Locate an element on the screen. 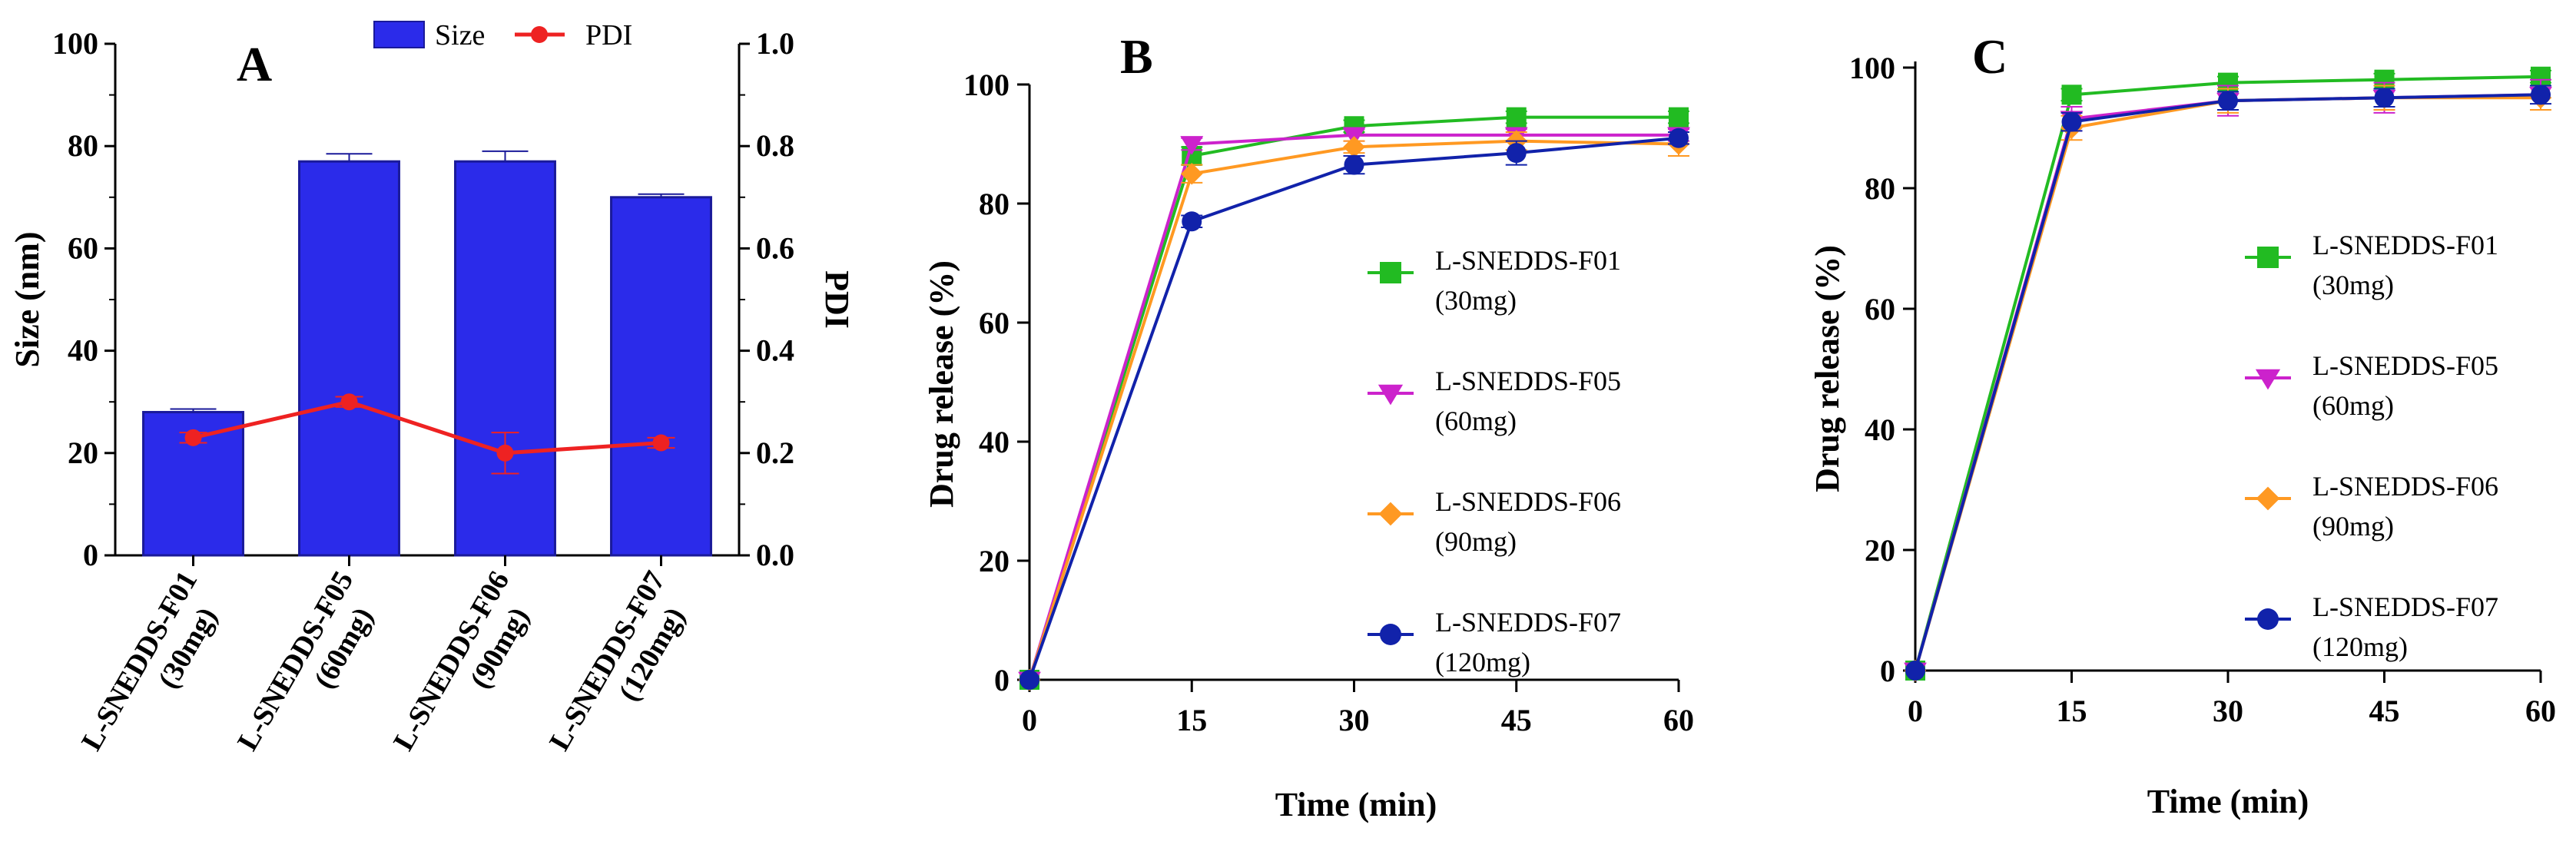  a-left-tick-label: 40 is located at coordinates (83, 350).